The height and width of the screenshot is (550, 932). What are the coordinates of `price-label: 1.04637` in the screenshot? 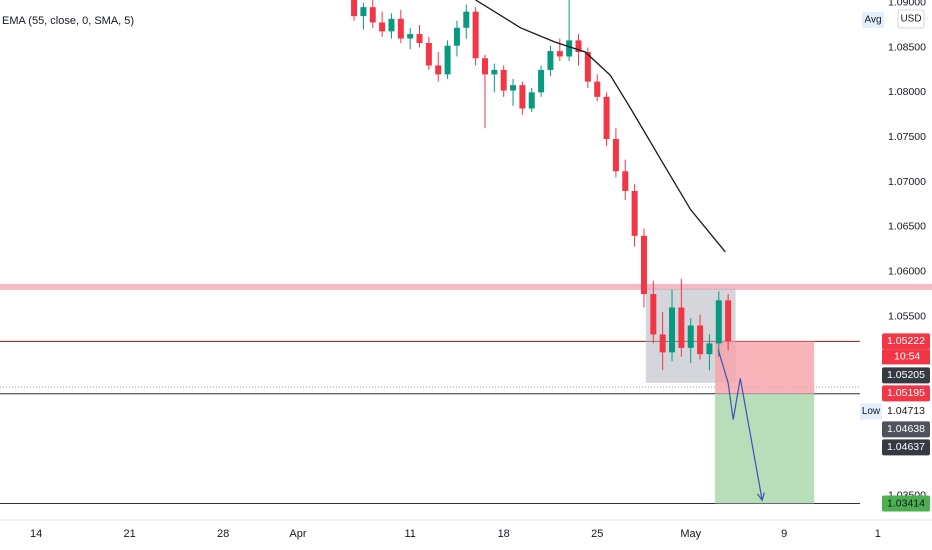 It's located at (906, 447).